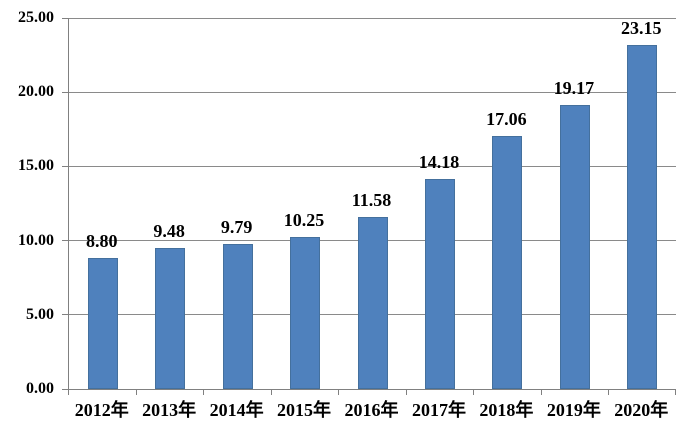 This screenshot has width=692, height=432. What do you see at coordinates (101, 241) in the screenshot?
I see `bar-value-label: 8.80` at bounding box center [101, 241].